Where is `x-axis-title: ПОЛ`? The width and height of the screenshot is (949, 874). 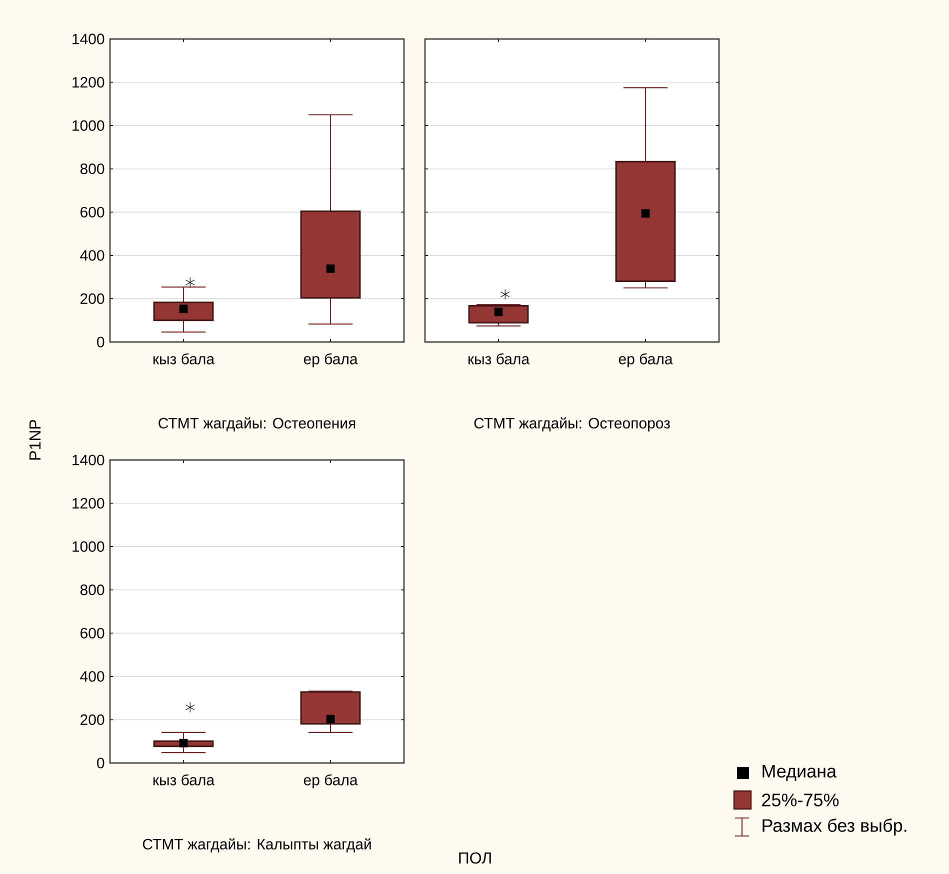
x-axis-title: ПОЛ is located at coordinates (475, 858).